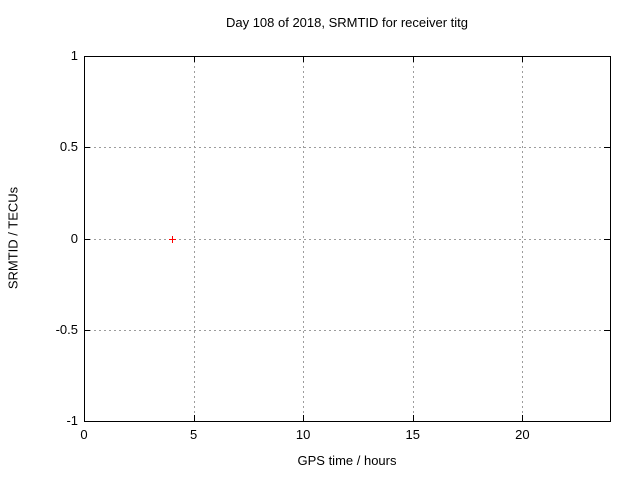 This screenshot has width=640, height=480. I want to click on x-tick-label: 20, so click(522, 434).